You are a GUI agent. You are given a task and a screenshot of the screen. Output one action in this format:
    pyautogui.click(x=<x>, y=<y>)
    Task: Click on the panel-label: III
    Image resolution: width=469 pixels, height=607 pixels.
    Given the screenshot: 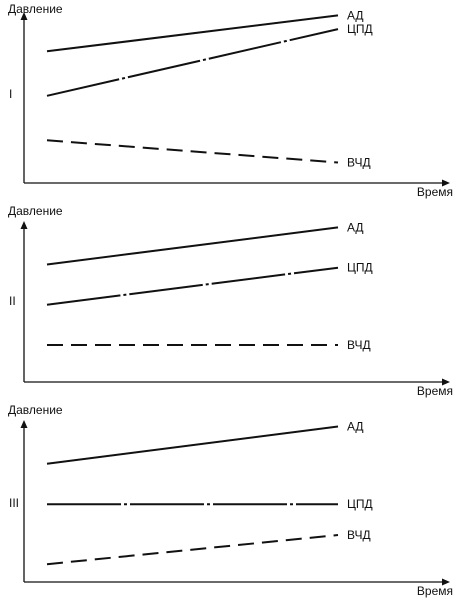 What is the action you would take?
    pyautogui.click(x=14, y=503)
    